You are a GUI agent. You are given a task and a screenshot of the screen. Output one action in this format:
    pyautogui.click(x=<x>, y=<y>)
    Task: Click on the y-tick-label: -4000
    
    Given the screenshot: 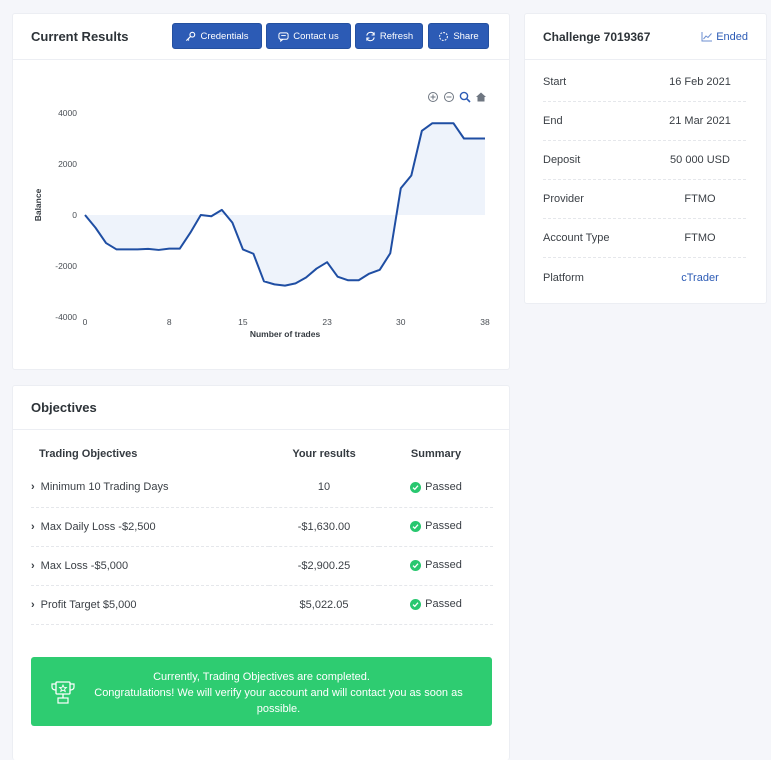 What is the action you would take?
    pyautogui.click(x=66, y=317)
    